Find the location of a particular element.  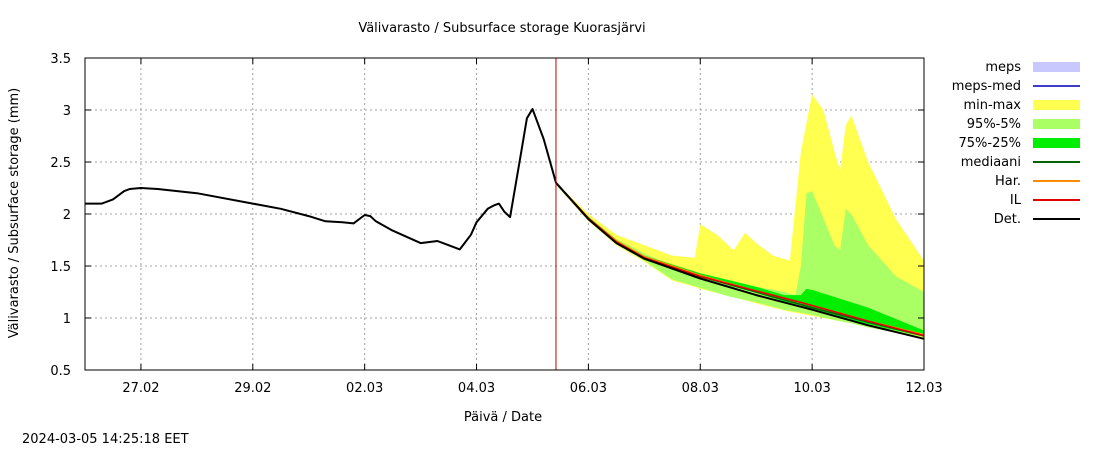

y-tick-label: 1.5 is located at coordinates (60, 267).